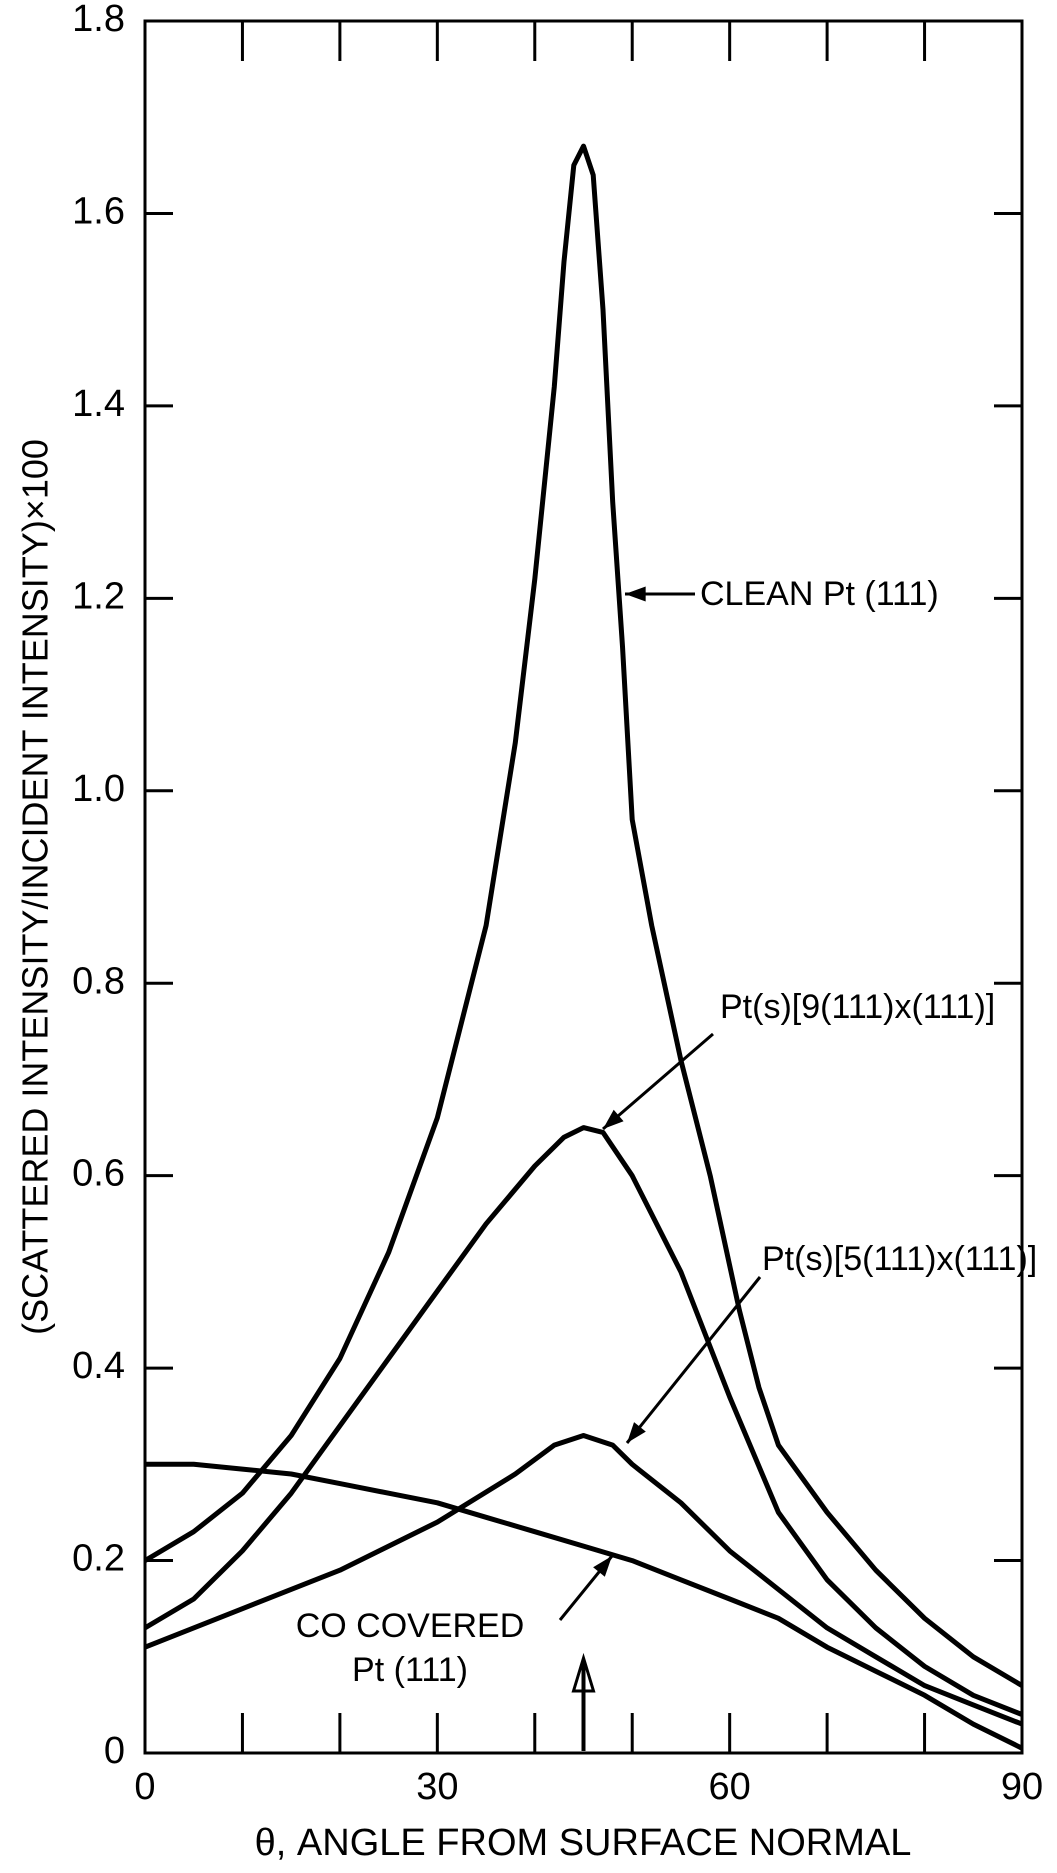 This screenshot has width=1057, height=1873. What do you see at coordinates (730, 1787) in the screenshot?
I see `x-tick-label: 60` at bounding box center [730, 1787].